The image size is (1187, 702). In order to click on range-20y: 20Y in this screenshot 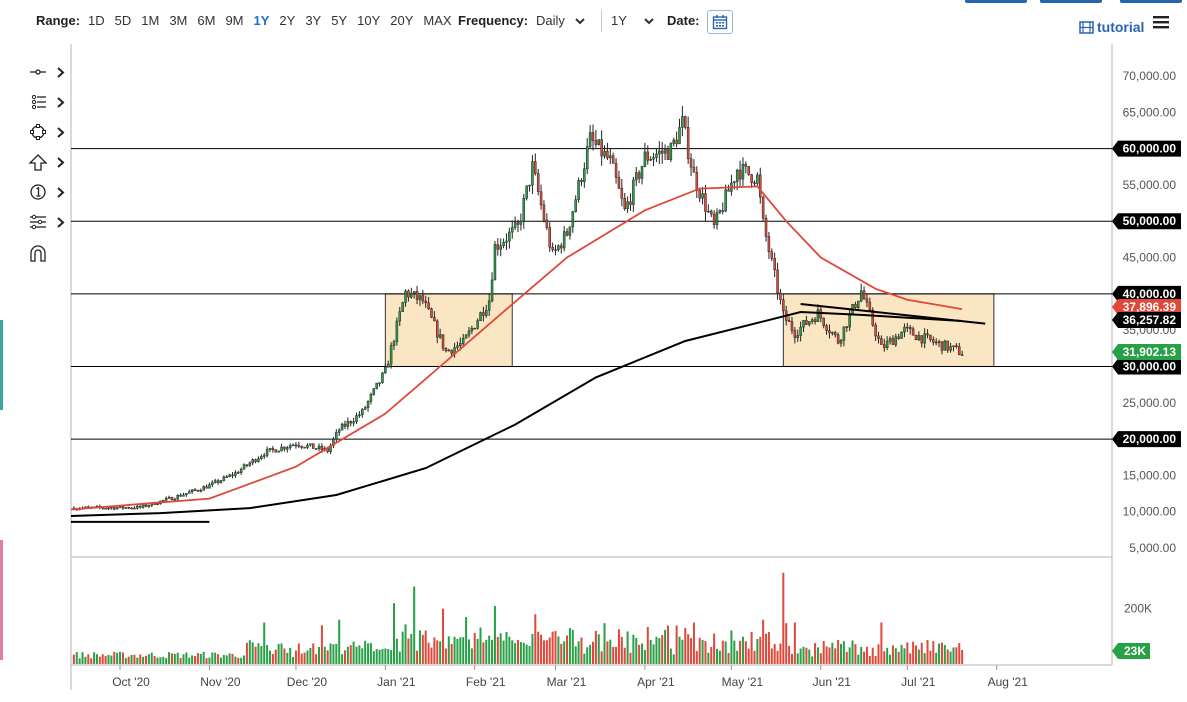, I will do `click(402, 20)`.